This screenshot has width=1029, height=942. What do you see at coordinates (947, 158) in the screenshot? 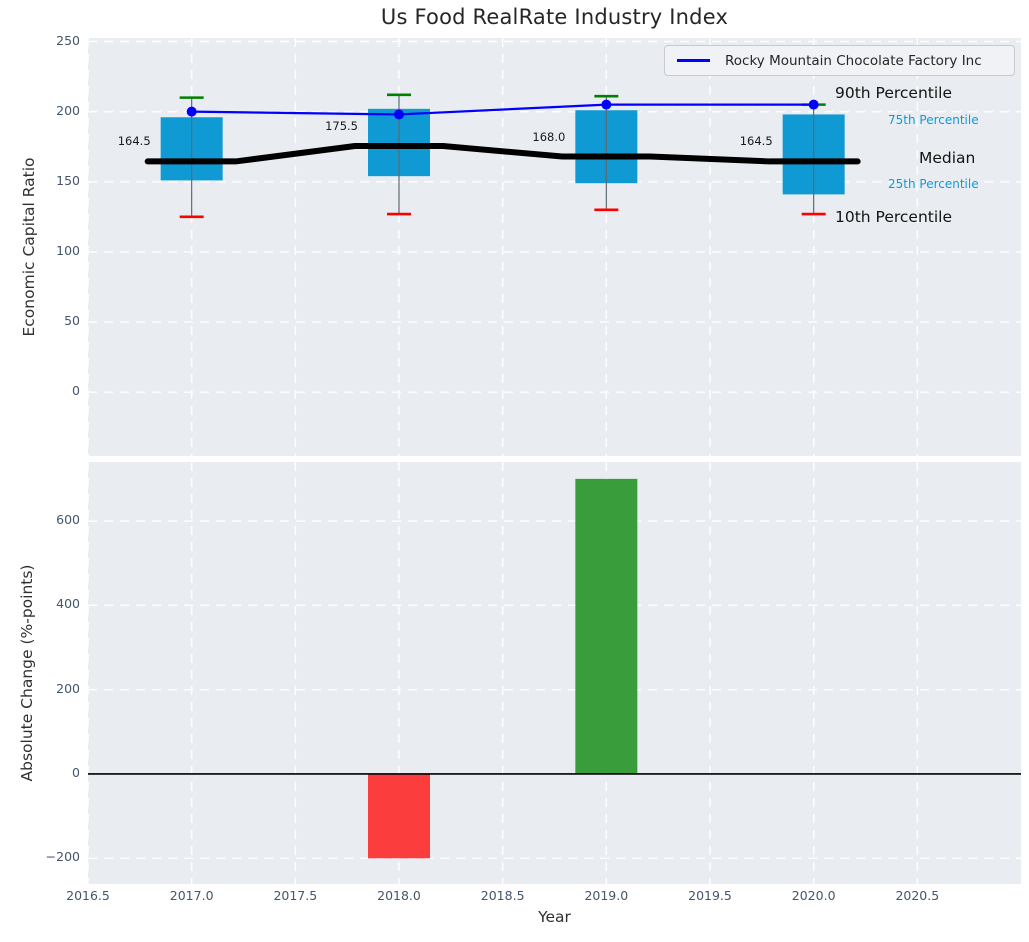
I see `annotation-median: Median` at bounding box center [947, 158].